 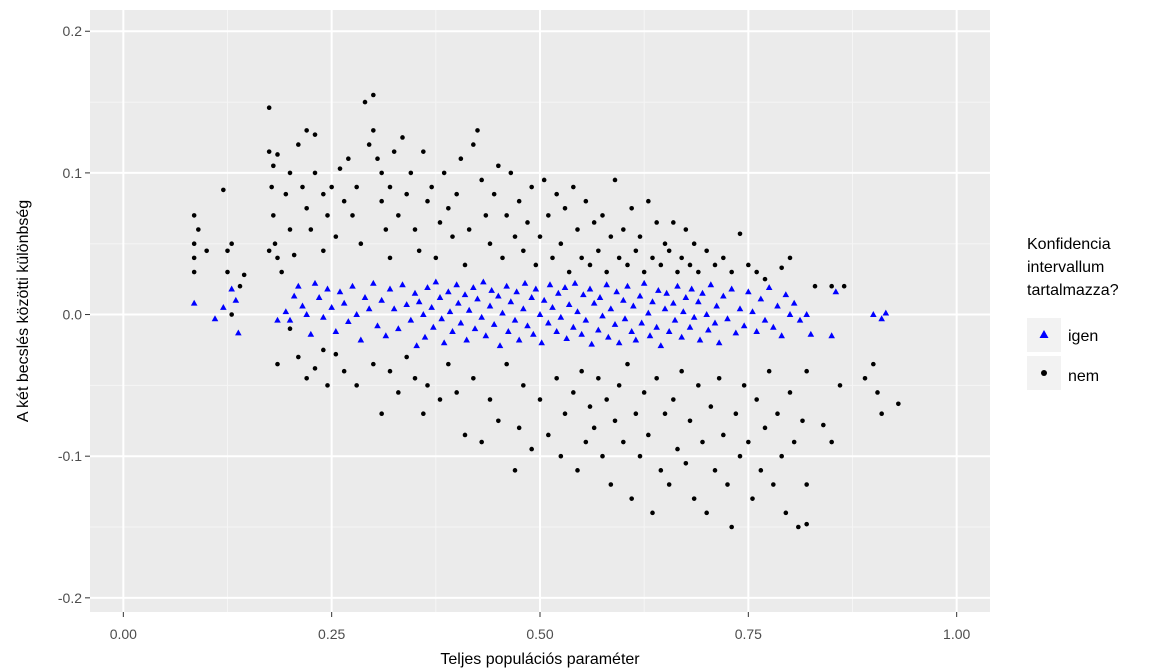 I want to click on x-tick-label: 1.00, so click(x=956, y=634).